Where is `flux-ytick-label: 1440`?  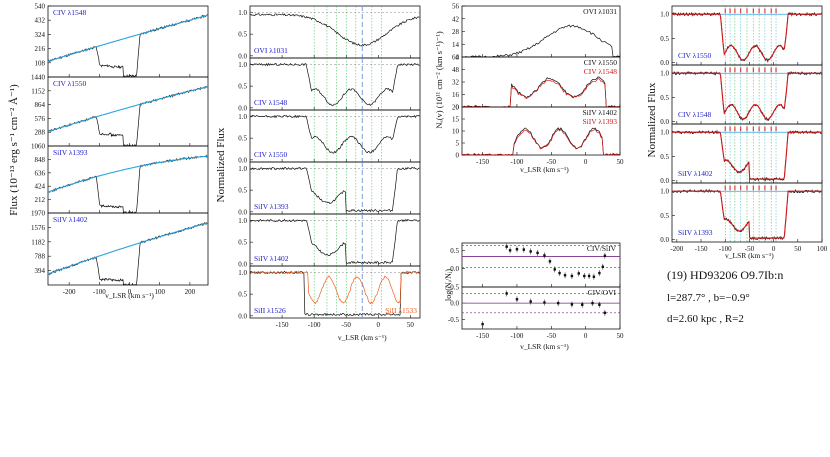 flux-ytick-label: 1440 is located at coordinates (38, 78).